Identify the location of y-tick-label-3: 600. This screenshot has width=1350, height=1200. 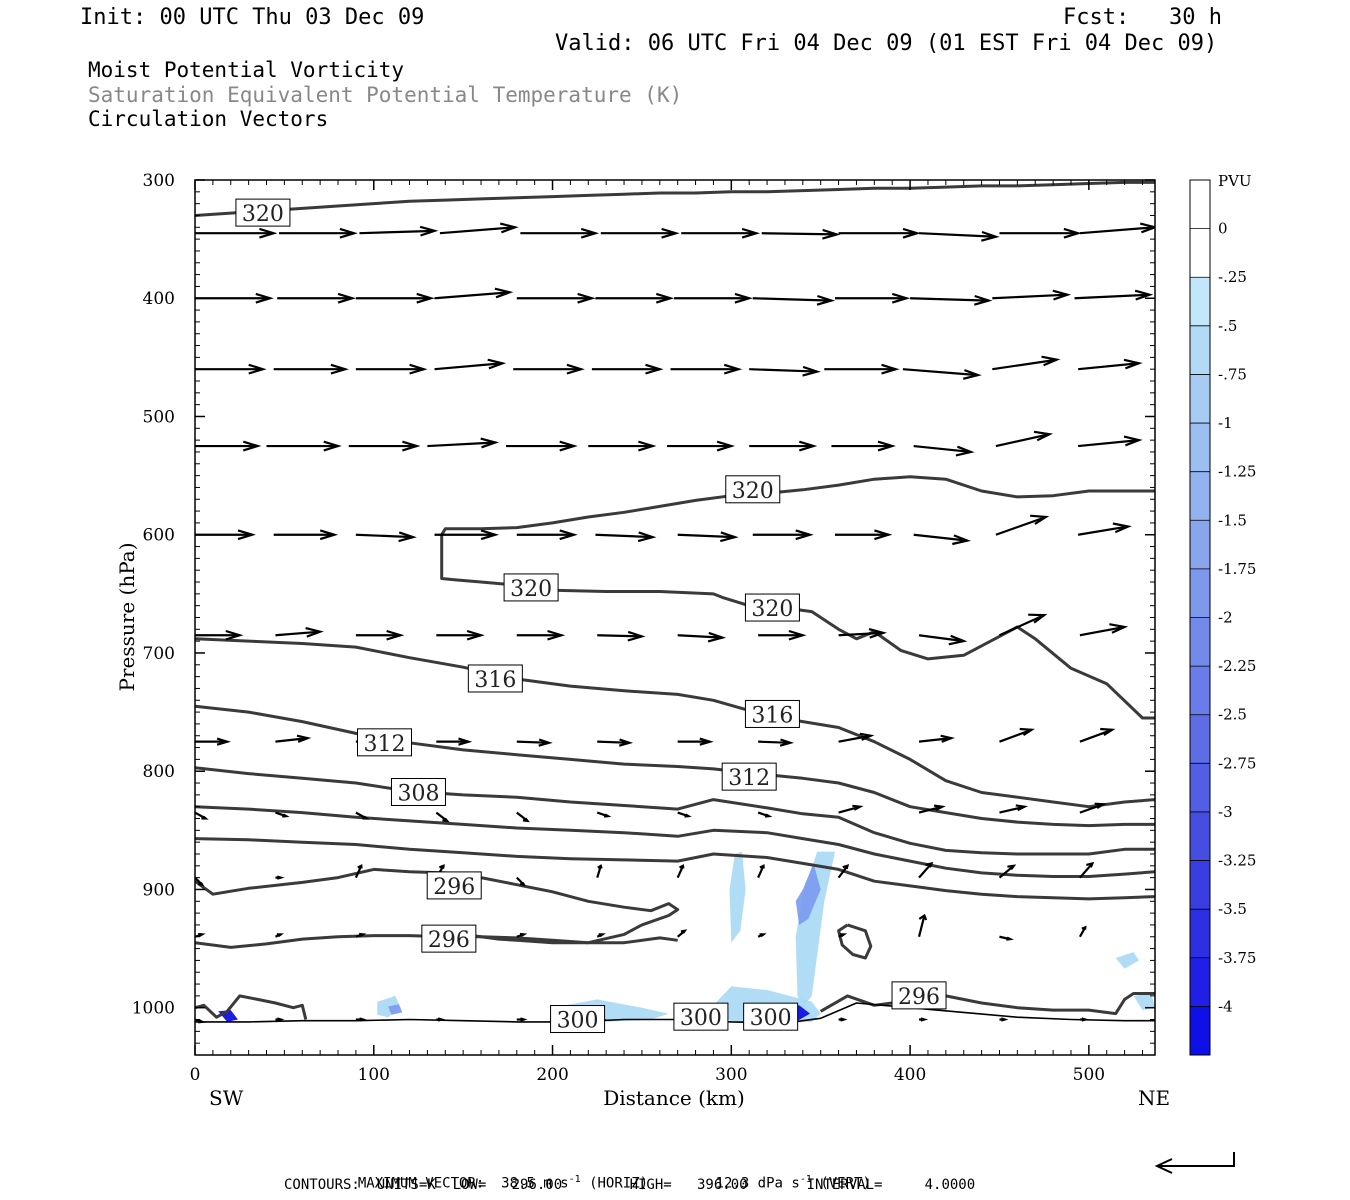
(159, 536).